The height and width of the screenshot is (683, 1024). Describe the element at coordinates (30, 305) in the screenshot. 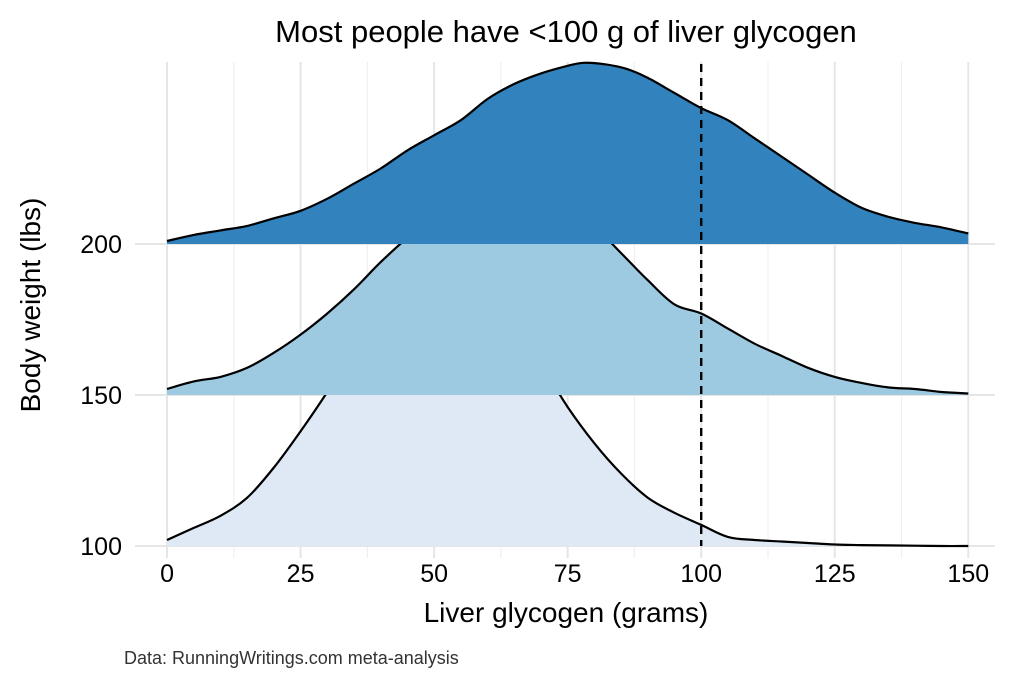

I see `y-axis-title: Body weight (lbs)` at that location.